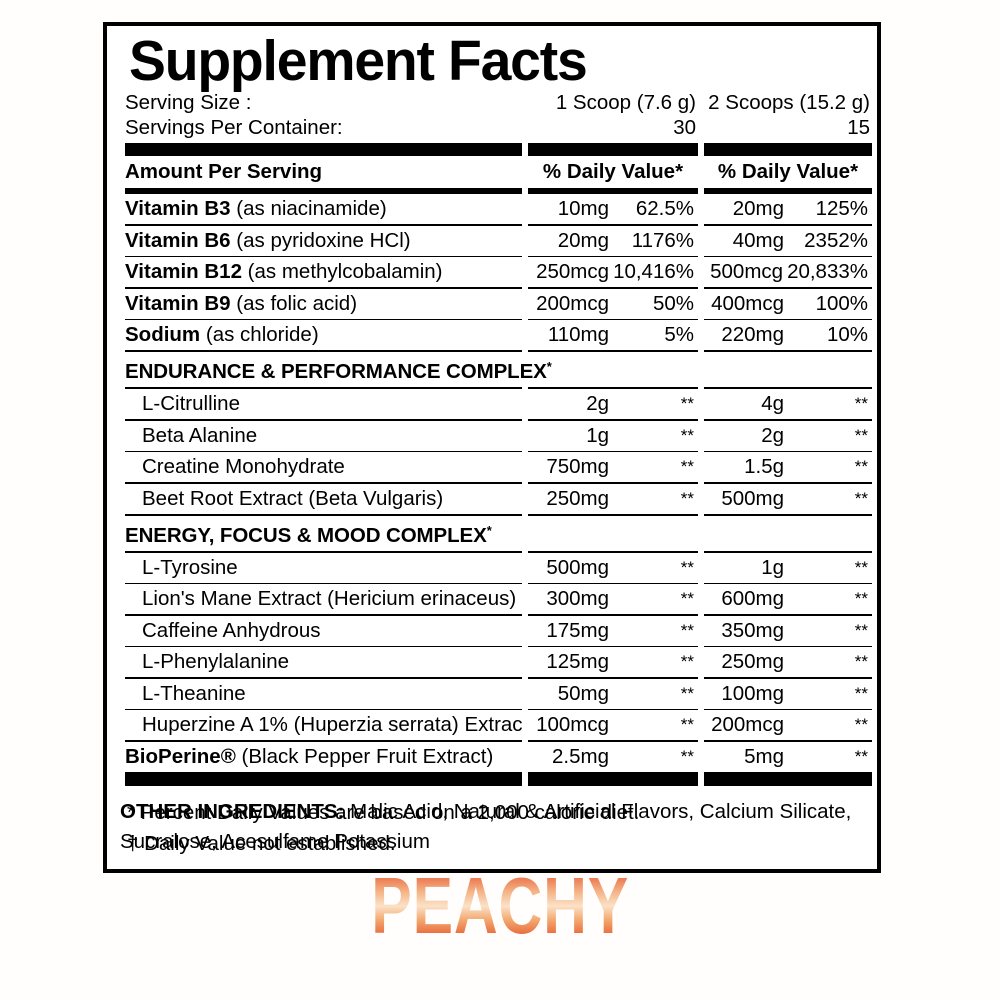 This screenshot has width=1000, height=1000. I want to click on rule-above-section, so click(498, 351).